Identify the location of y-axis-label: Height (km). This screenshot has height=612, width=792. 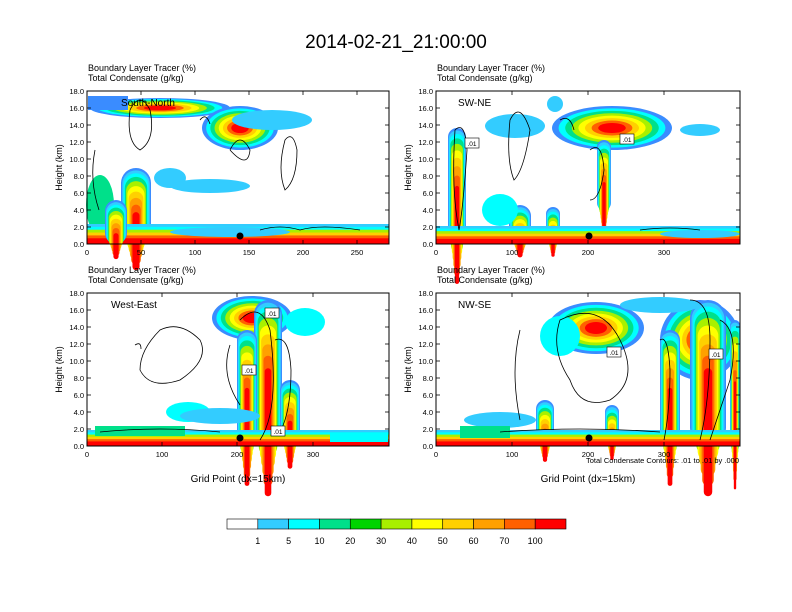
(59, 167).